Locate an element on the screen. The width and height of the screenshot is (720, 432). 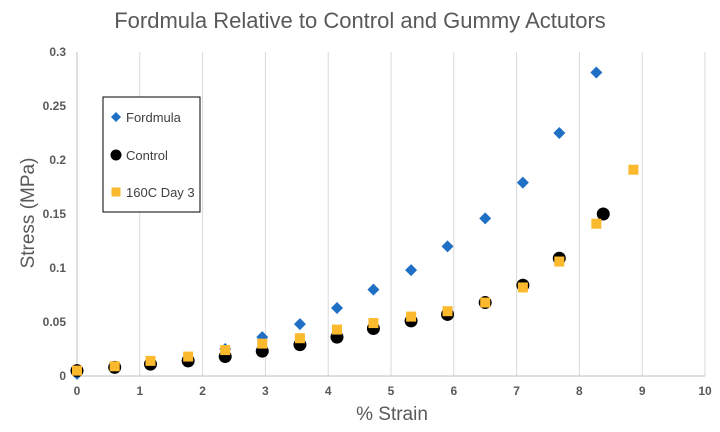
y-tick-label: 0 is located at coordinates (62, 376).